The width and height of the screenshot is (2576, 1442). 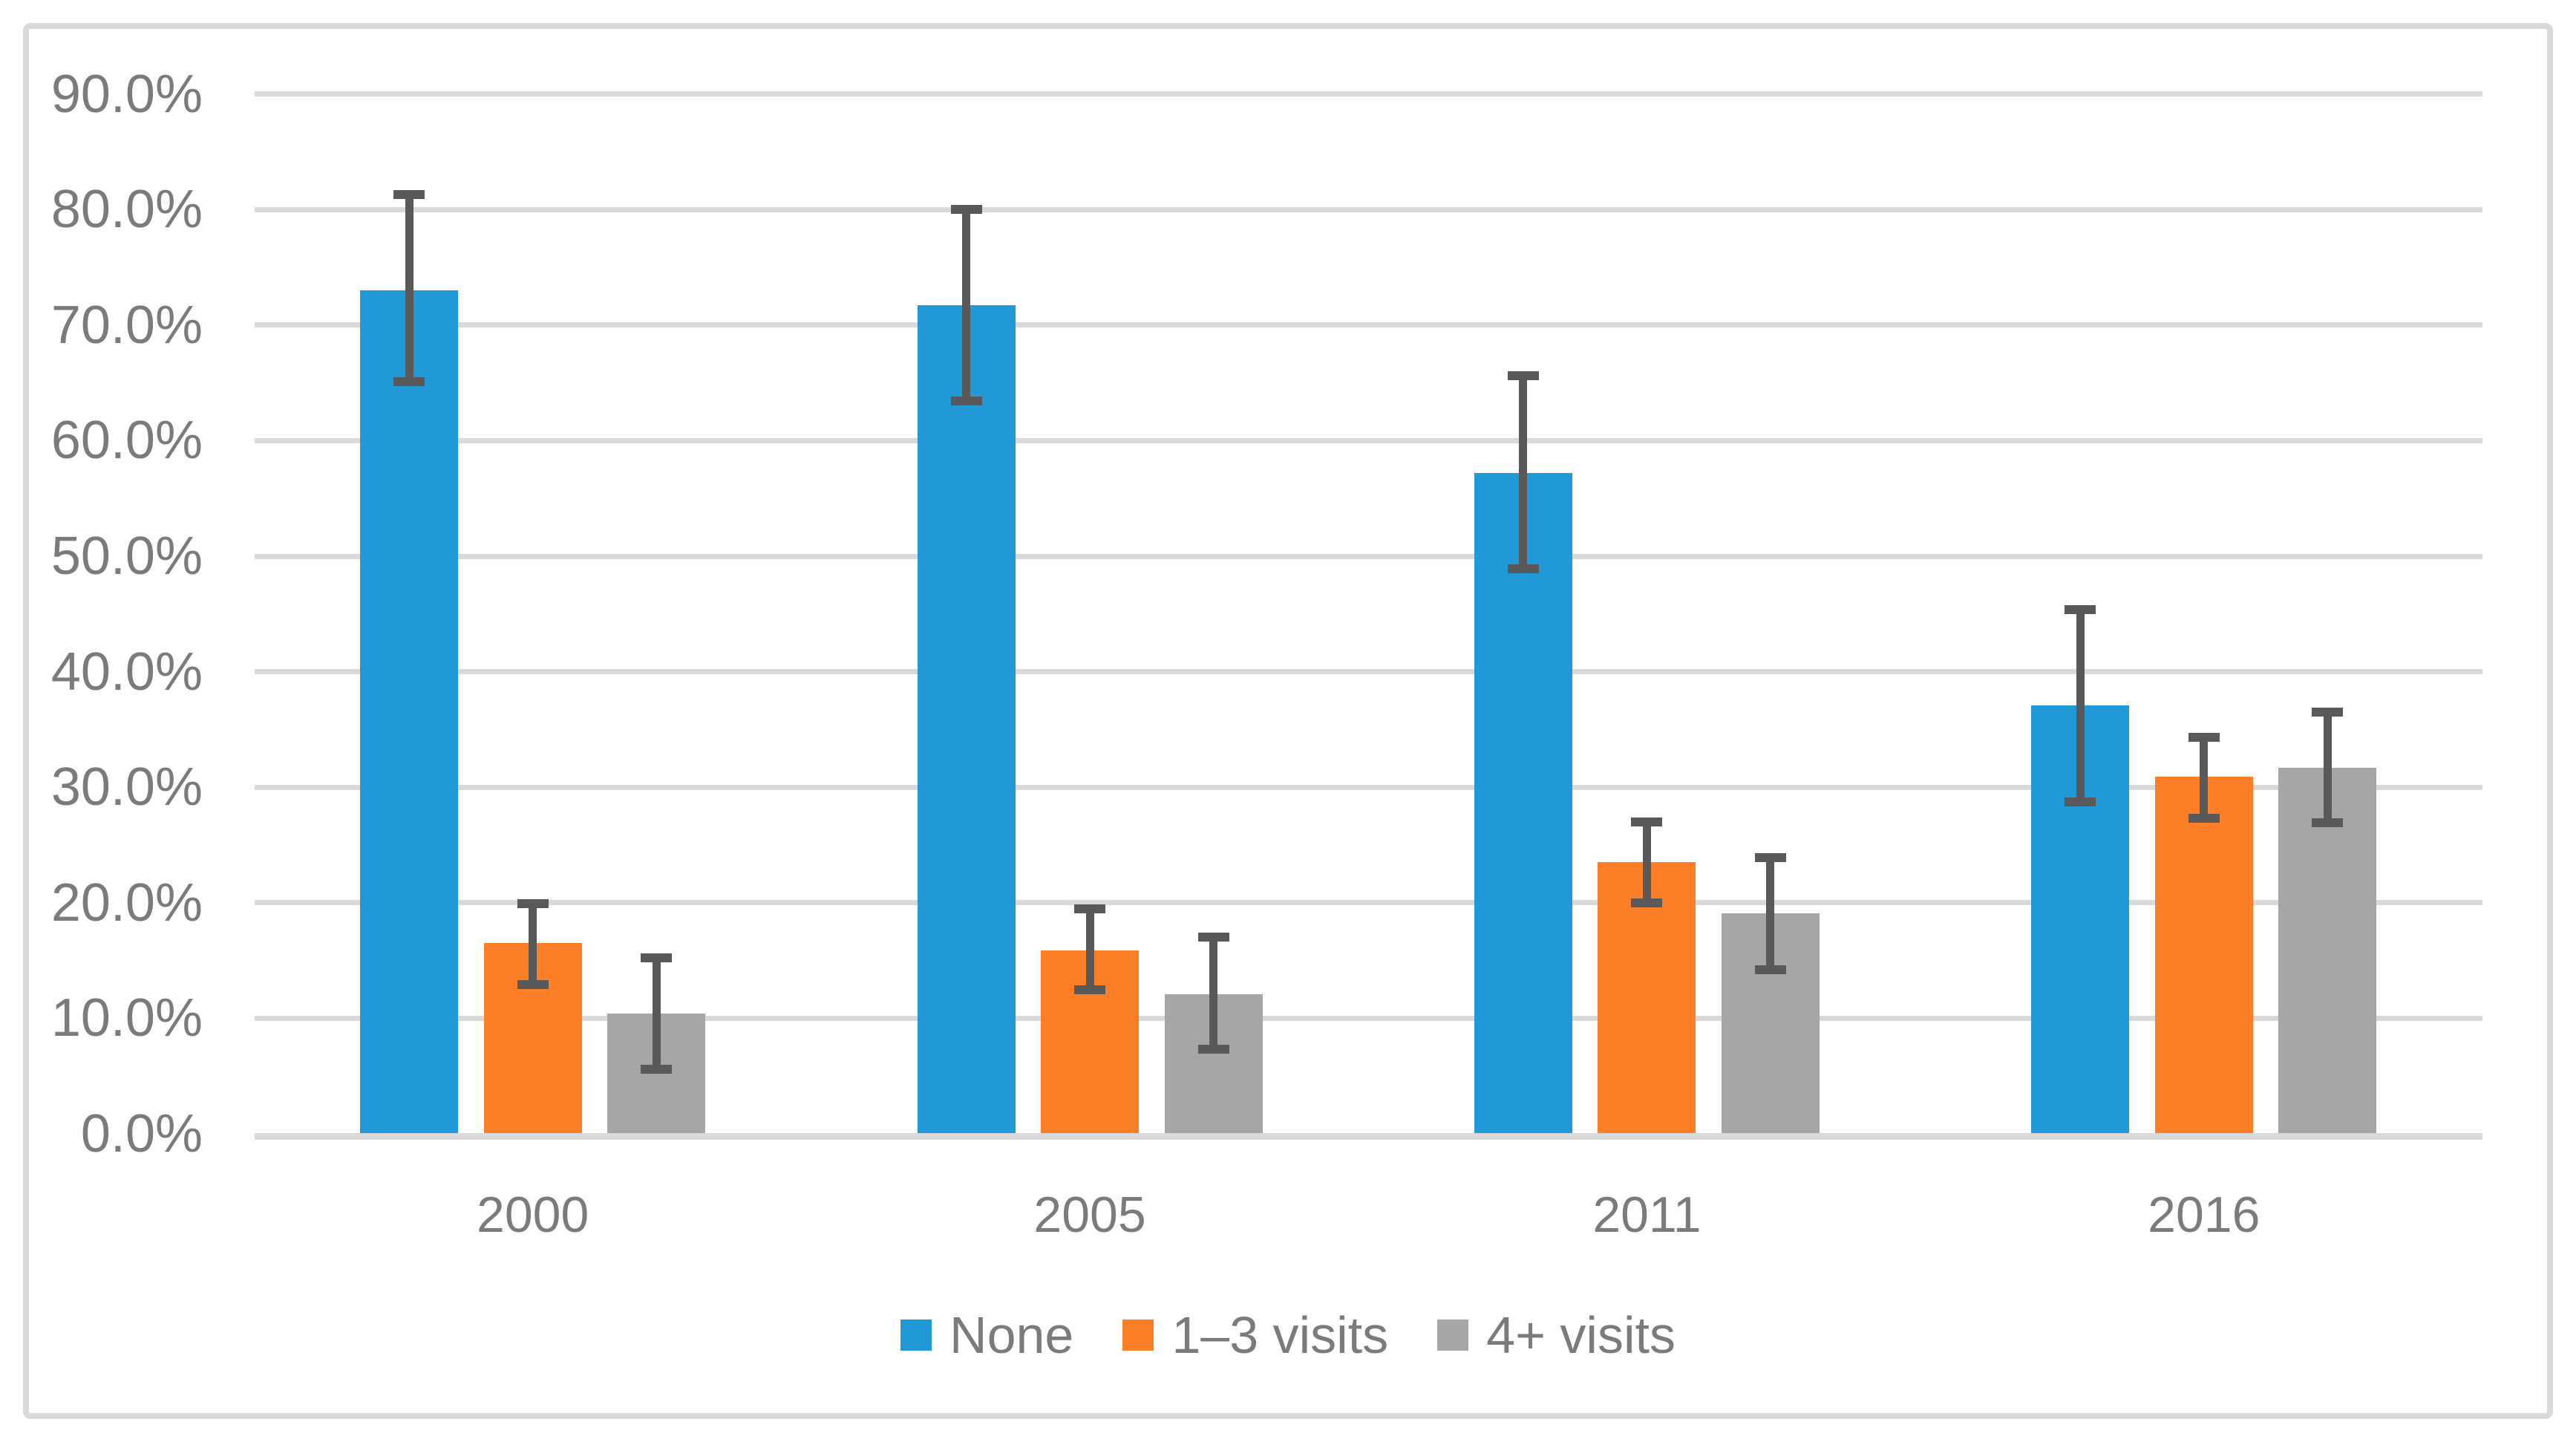 What do you see at coordinates (2327, 950) in the screenshot?
I see `bar-4visits-2016` at bounding box center [2327, 950].